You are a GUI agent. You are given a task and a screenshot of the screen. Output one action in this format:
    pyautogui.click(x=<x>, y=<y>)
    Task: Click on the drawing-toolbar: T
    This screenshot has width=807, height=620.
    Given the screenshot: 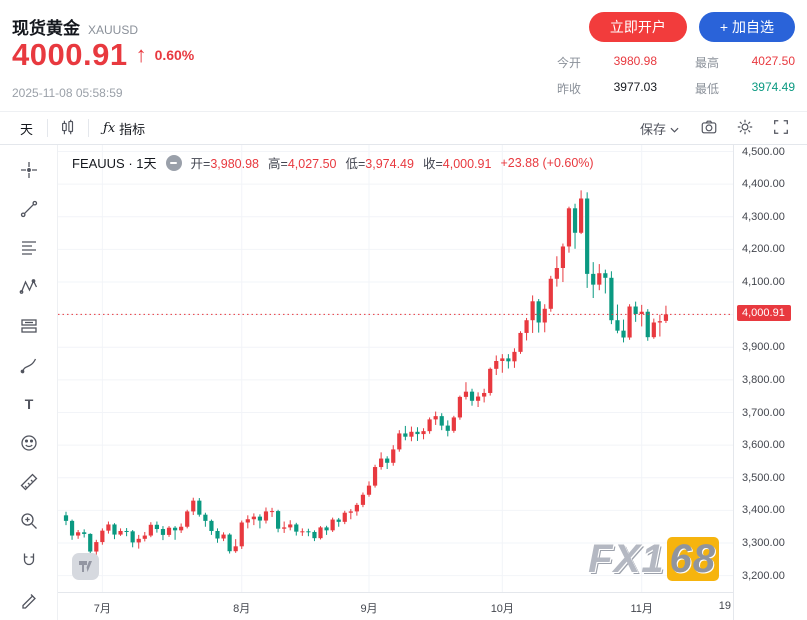 What is the action you would take?
    pyautogui.click(x=29, y=382)
    